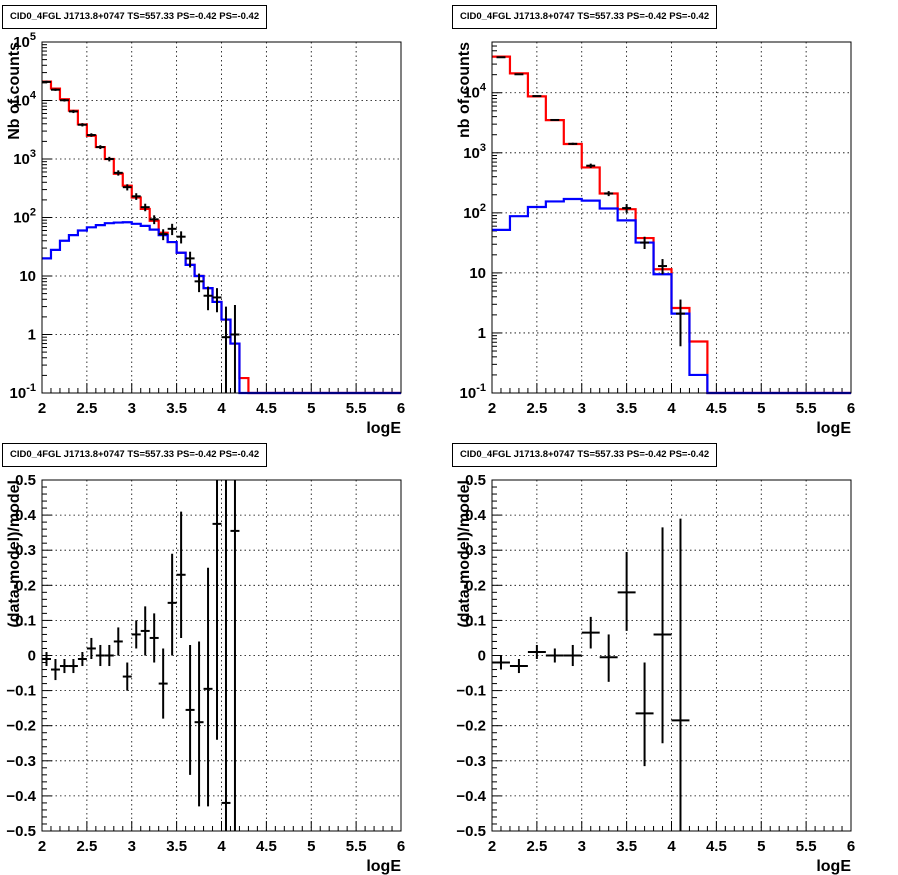  Describe the element at coordinates (475, 92) in the screenshot. I see `y-tick-label: 10⁴` at that location.